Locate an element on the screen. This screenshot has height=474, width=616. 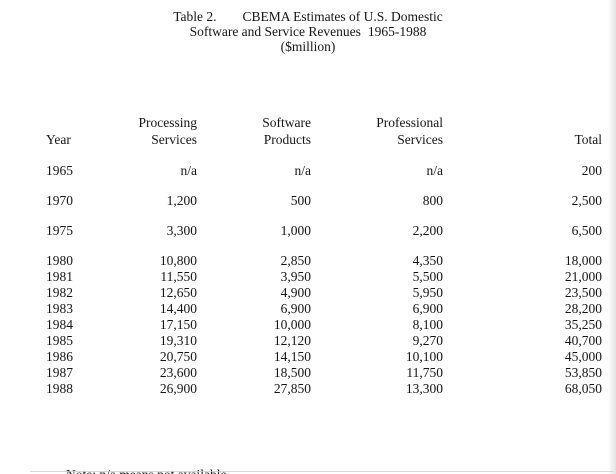
table-row: 1970 1,200 500 800 2,500 is located at coordinates (324, 193).